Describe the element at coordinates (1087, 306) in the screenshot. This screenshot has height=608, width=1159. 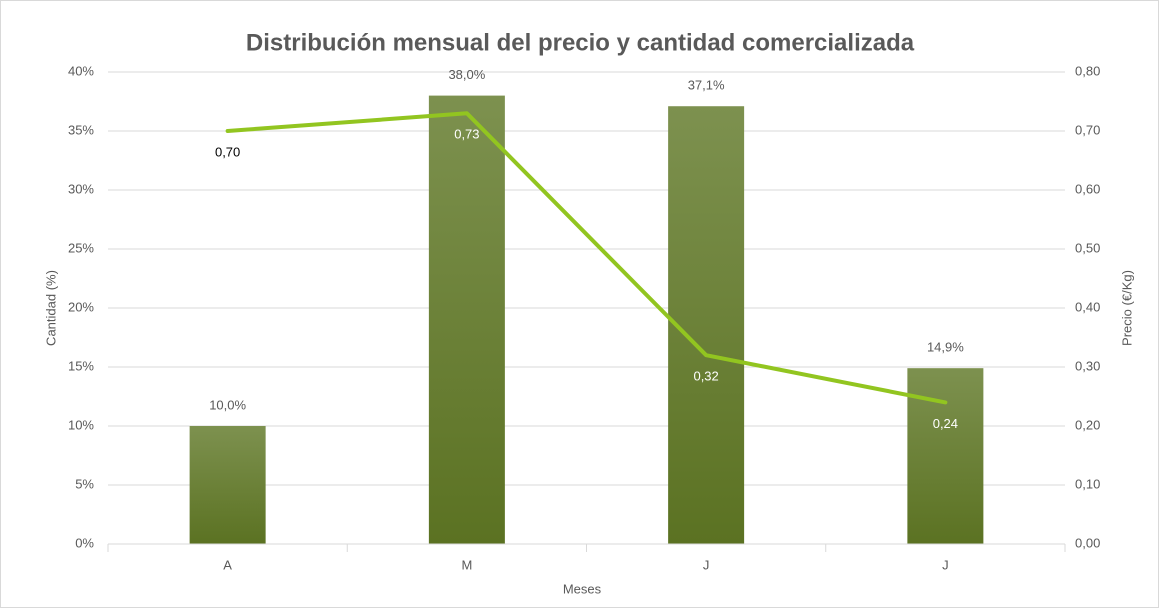
I see `y2-tick-label: 0,40` at that location.